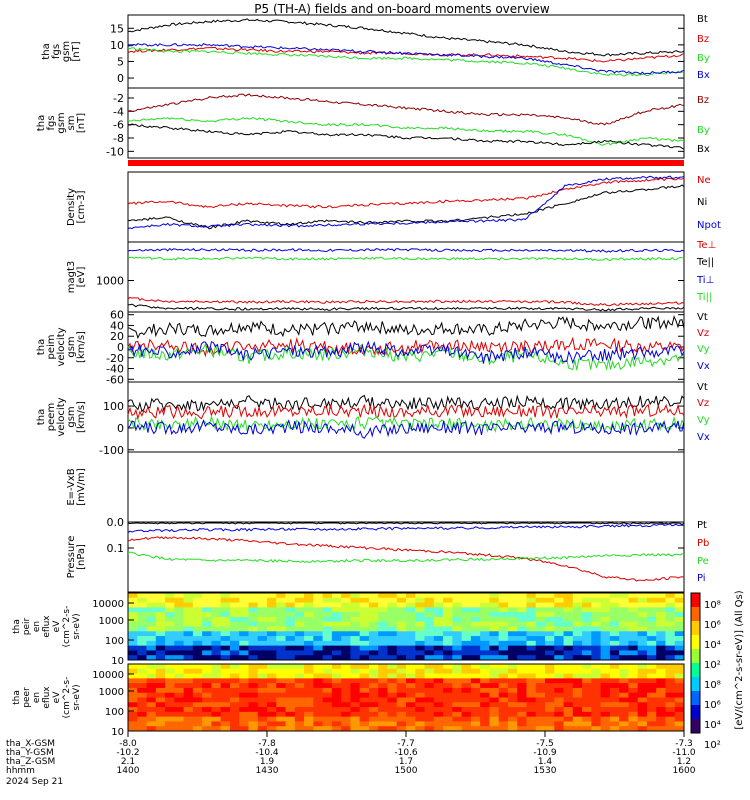 This screenshot has height=800, width=750. What do you see at coordinates (267, 771) in the screenshot?
I see `xaxis-value: 1430` at bounding box center [267, 771].